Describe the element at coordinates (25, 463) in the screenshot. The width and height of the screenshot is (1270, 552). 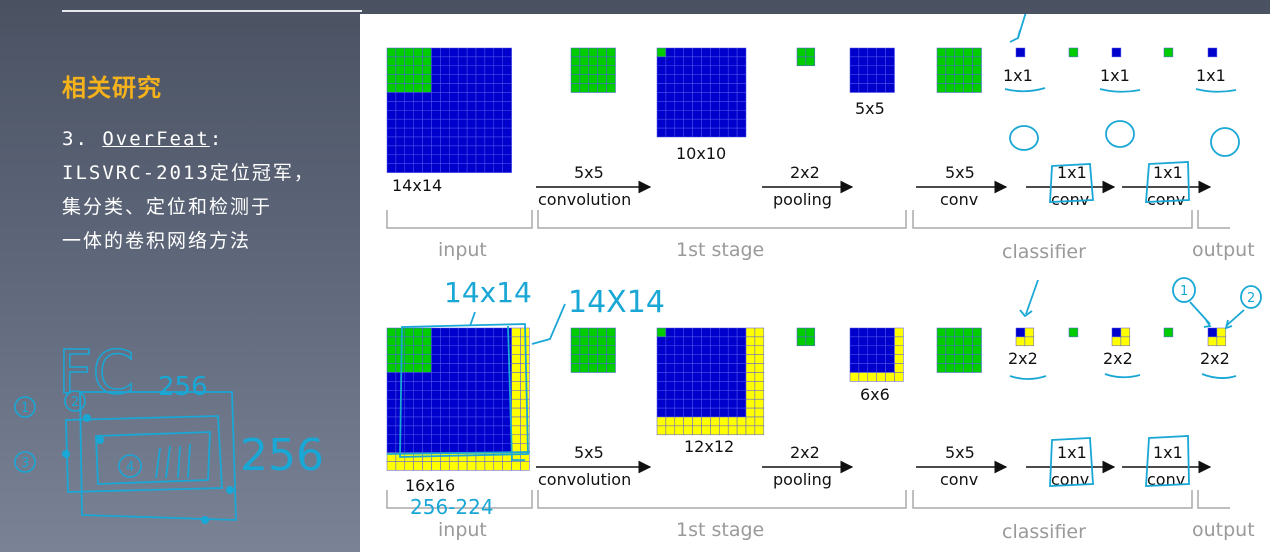
I see `ann-circle-3: 3` at that location.